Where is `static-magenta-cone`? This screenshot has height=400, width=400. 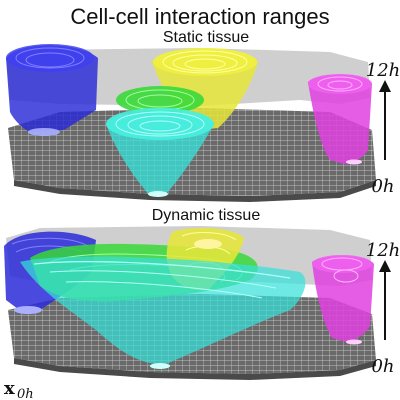
static-magenta-cone is located at coordinates (340, 119).